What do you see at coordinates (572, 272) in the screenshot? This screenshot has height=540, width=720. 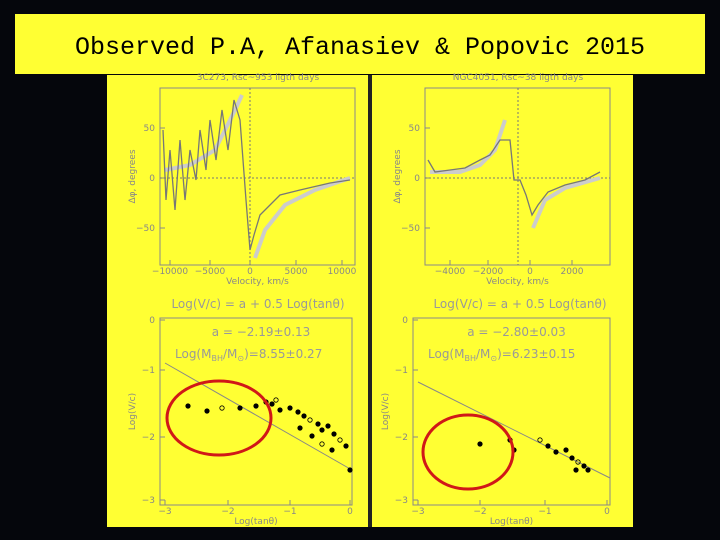 I see `x-tick-label: 2000` at bounding box center [572, 272].